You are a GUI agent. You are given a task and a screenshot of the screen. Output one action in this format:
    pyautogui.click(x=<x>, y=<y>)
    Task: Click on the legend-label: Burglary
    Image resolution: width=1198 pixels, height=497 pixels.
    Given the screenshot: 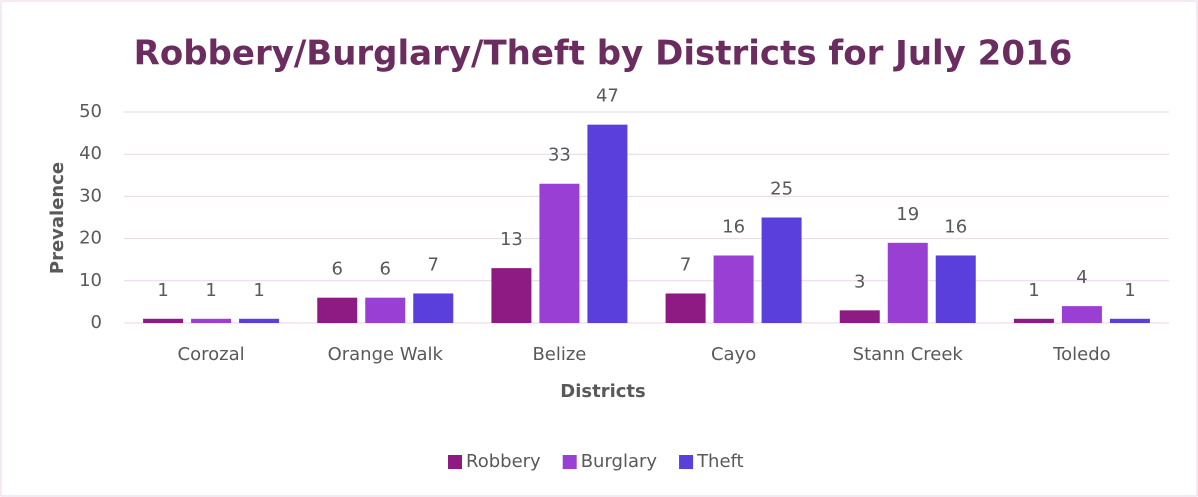 What is the action you would take?
    pyautogui.click(x=619, y=461)
    